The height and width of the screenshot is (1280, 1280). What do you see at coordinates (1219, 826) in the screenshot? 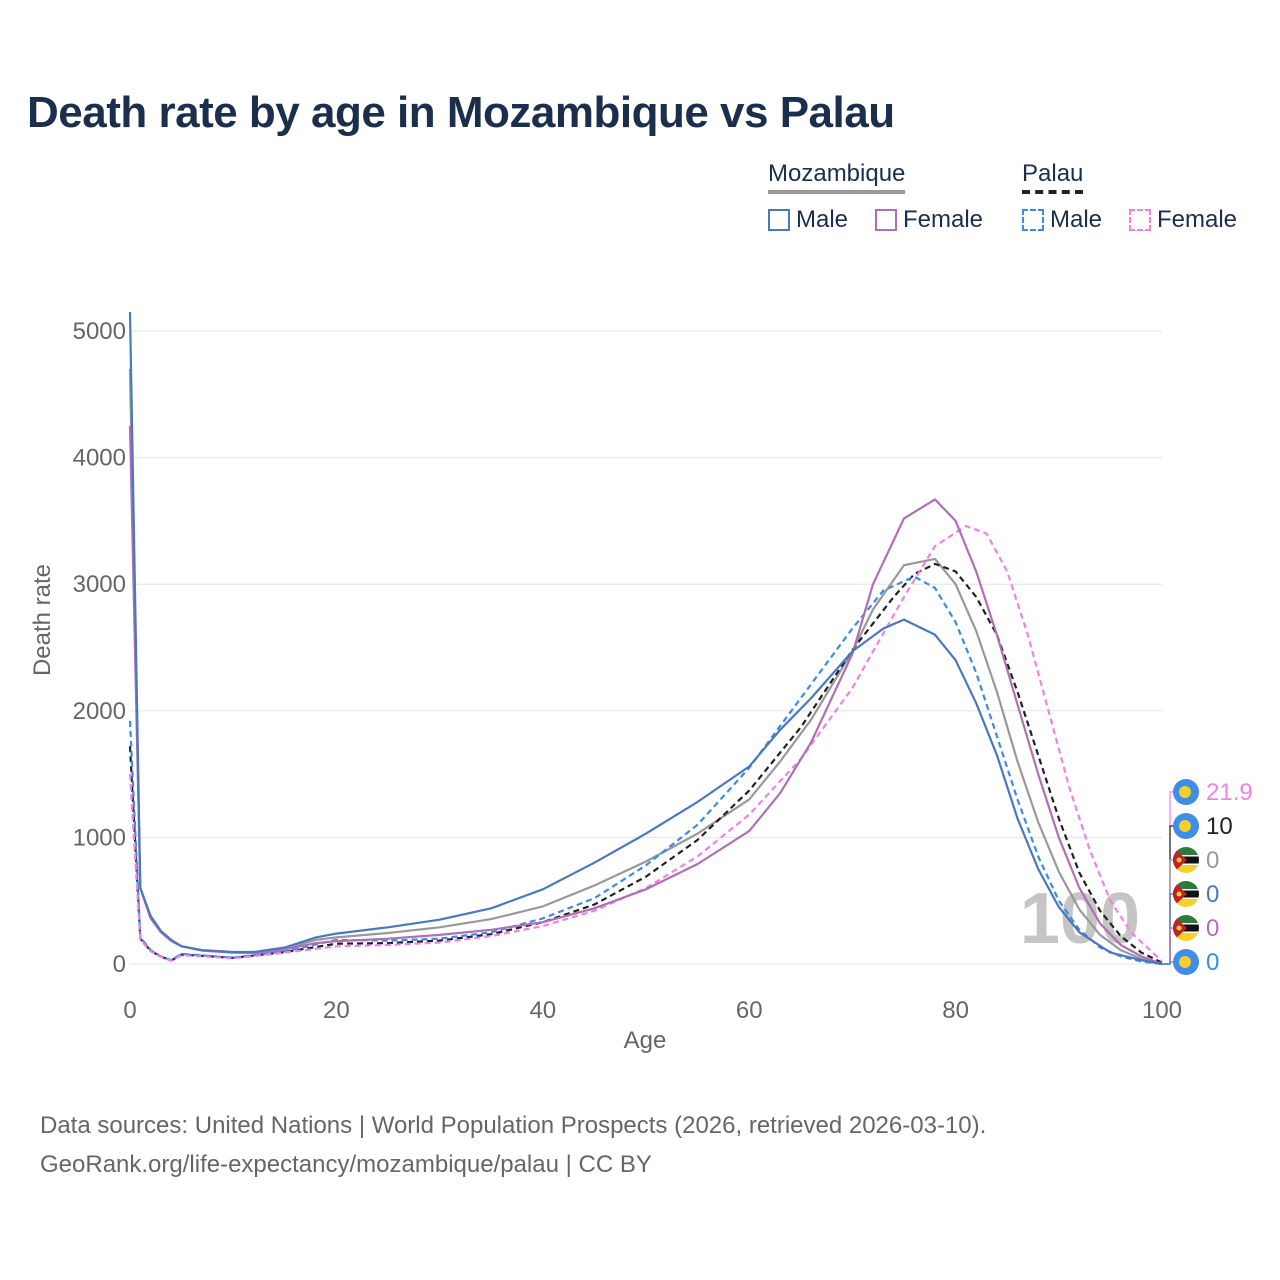
I see `end-label-value-1: 10` at bounding box center [1219, 826].